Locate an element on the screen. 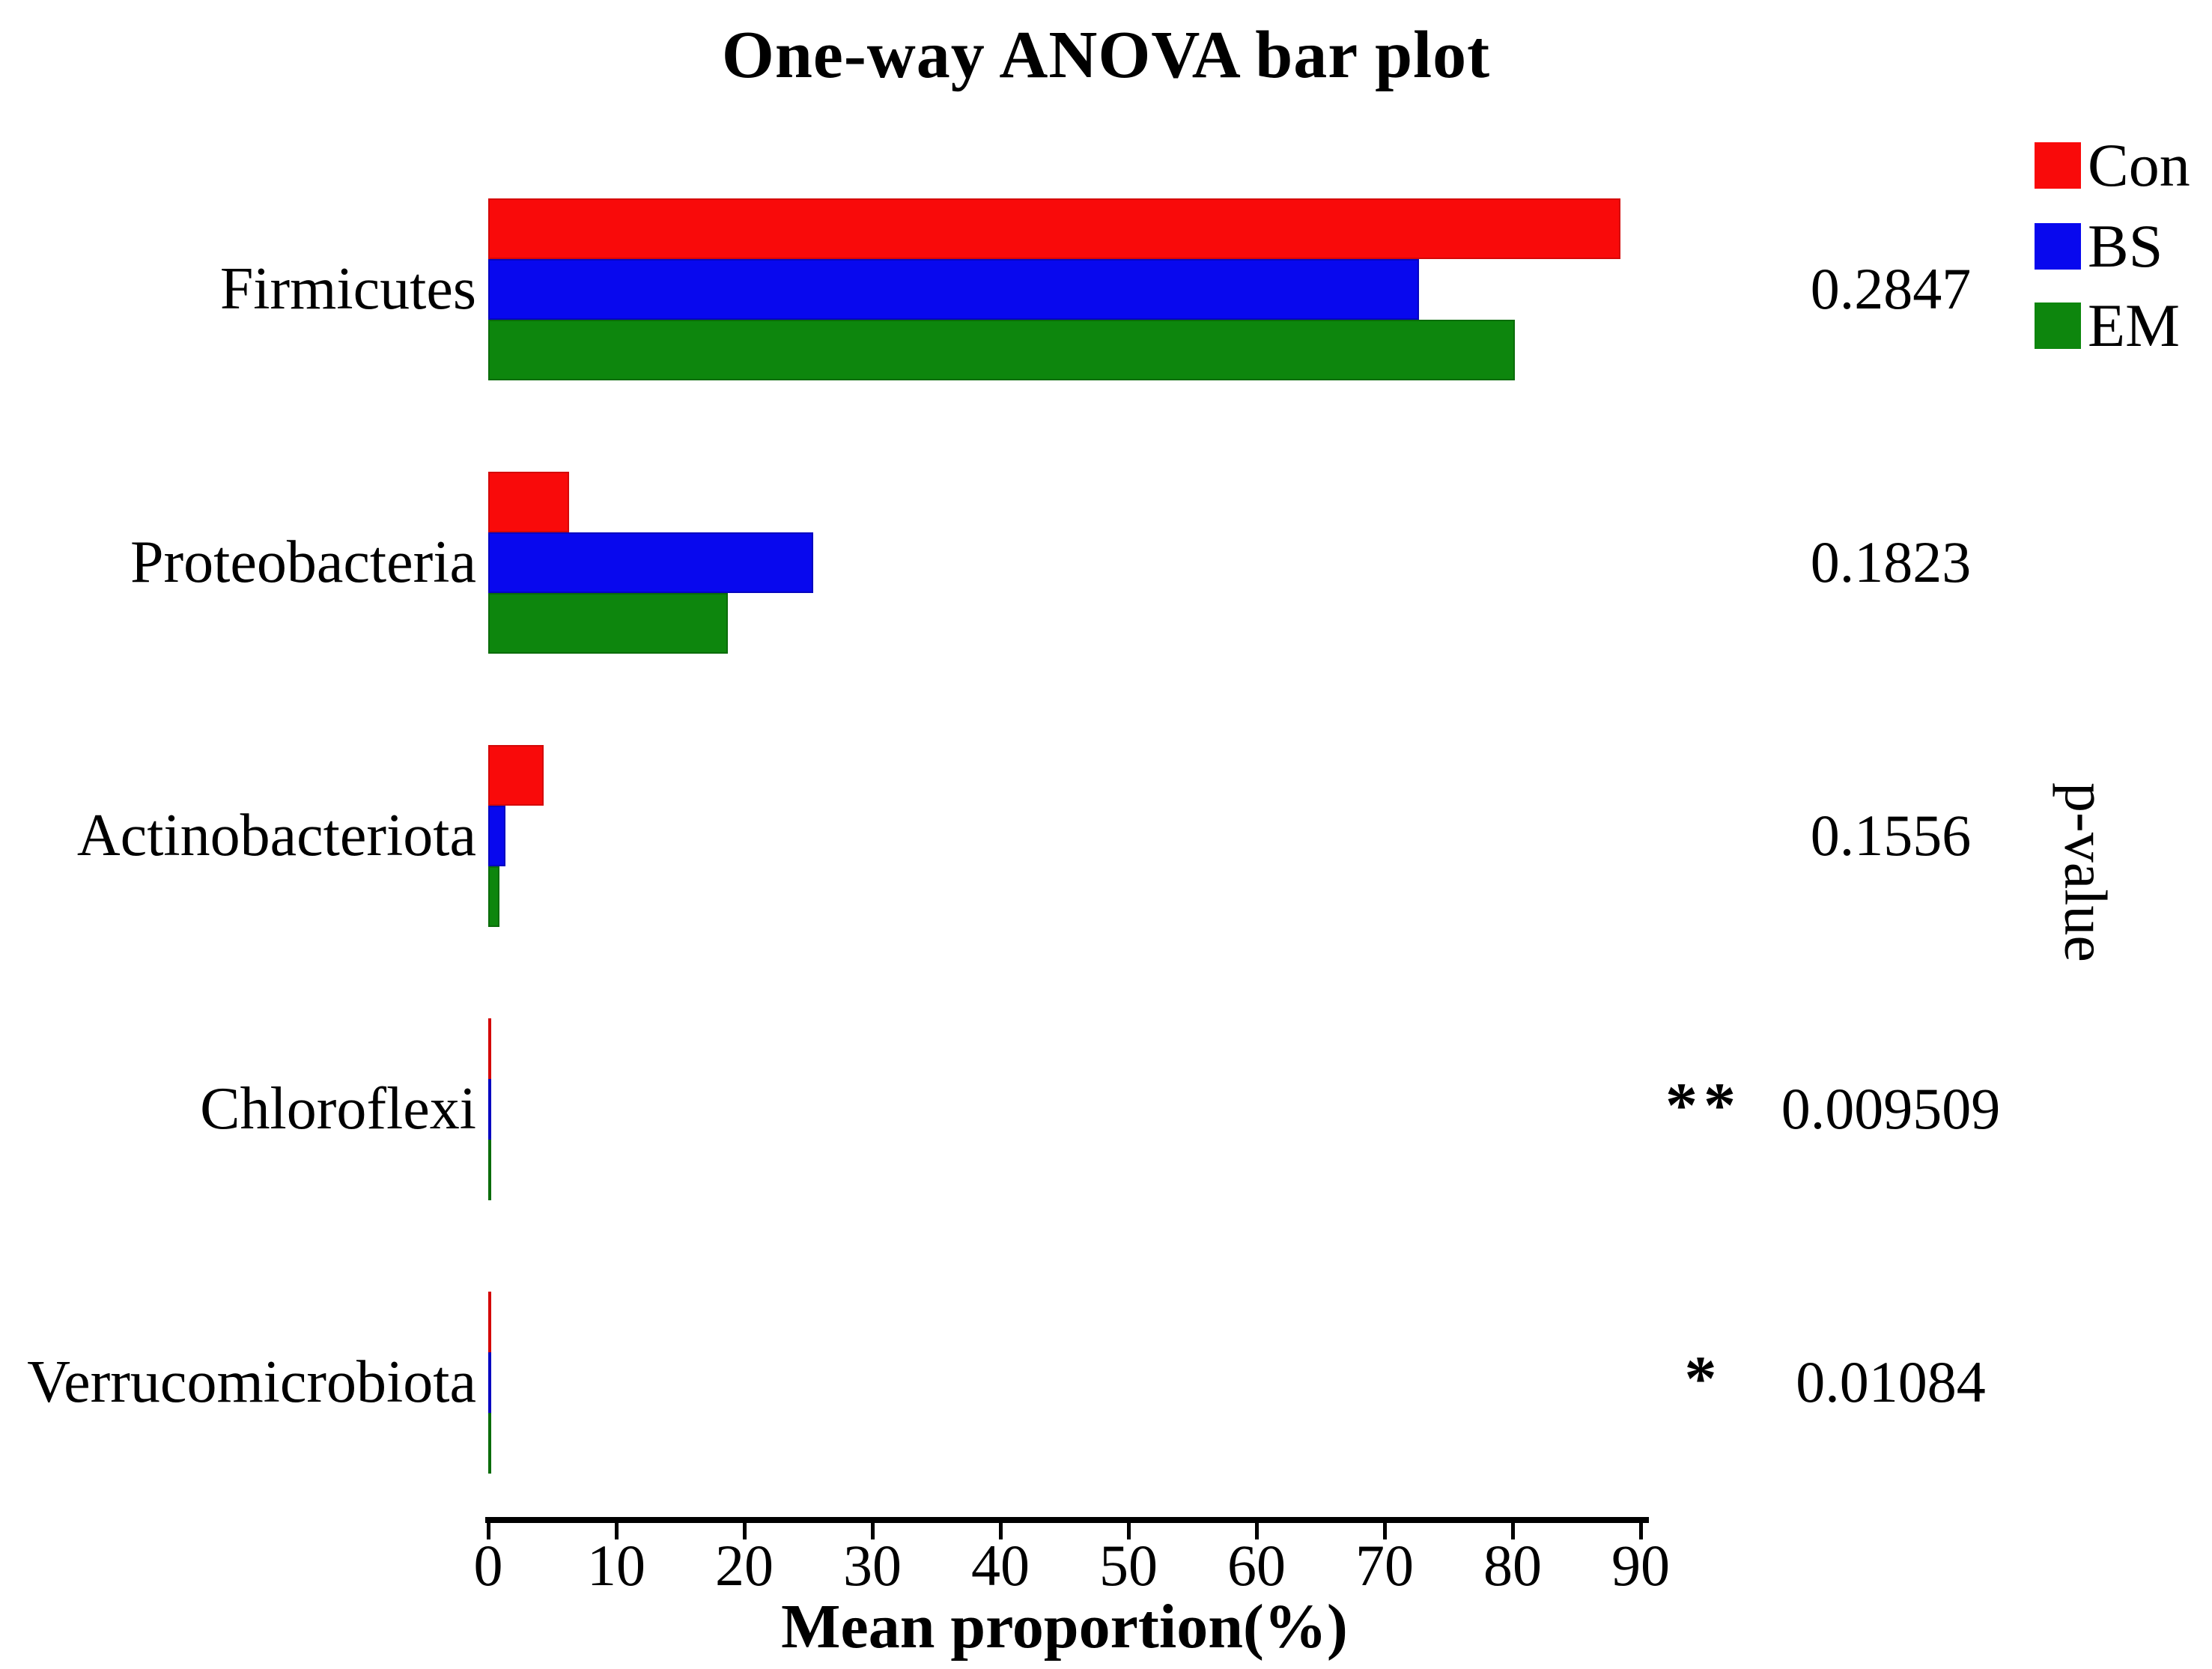 This screenshot has width=2212, height=1669. legend-swatch-bs is located at coordinates (2058, 246).